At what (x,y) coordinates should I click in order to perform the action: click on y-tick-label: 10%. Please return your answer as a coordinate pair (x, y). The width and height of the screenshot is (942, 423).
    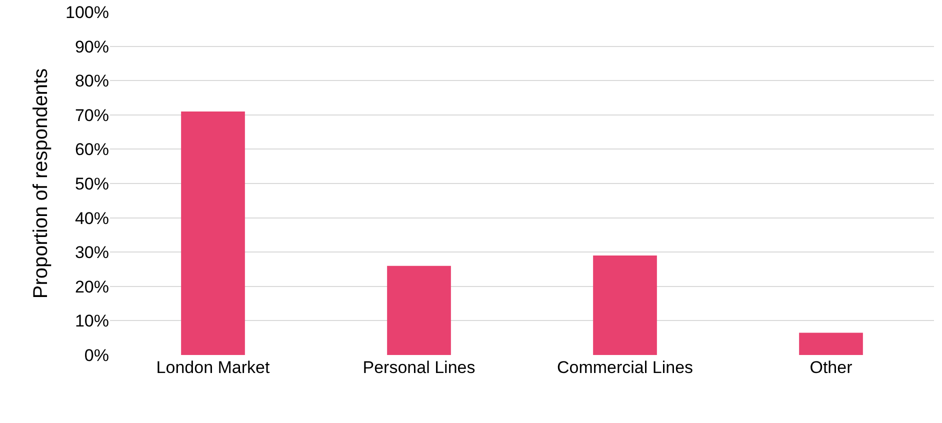
    Looking at the image, I should click on (91, 321).